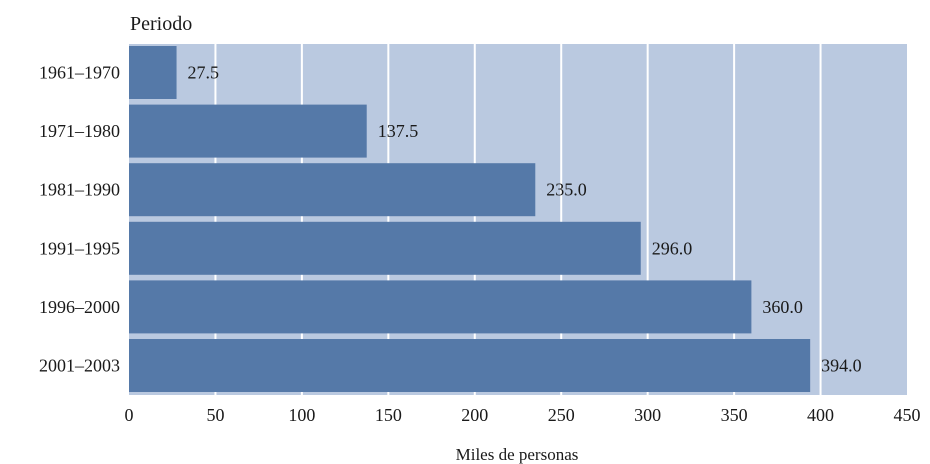 This screenshot has height=464, width=930. I want to click on category-label: 1996–2000, so click(79, 307).